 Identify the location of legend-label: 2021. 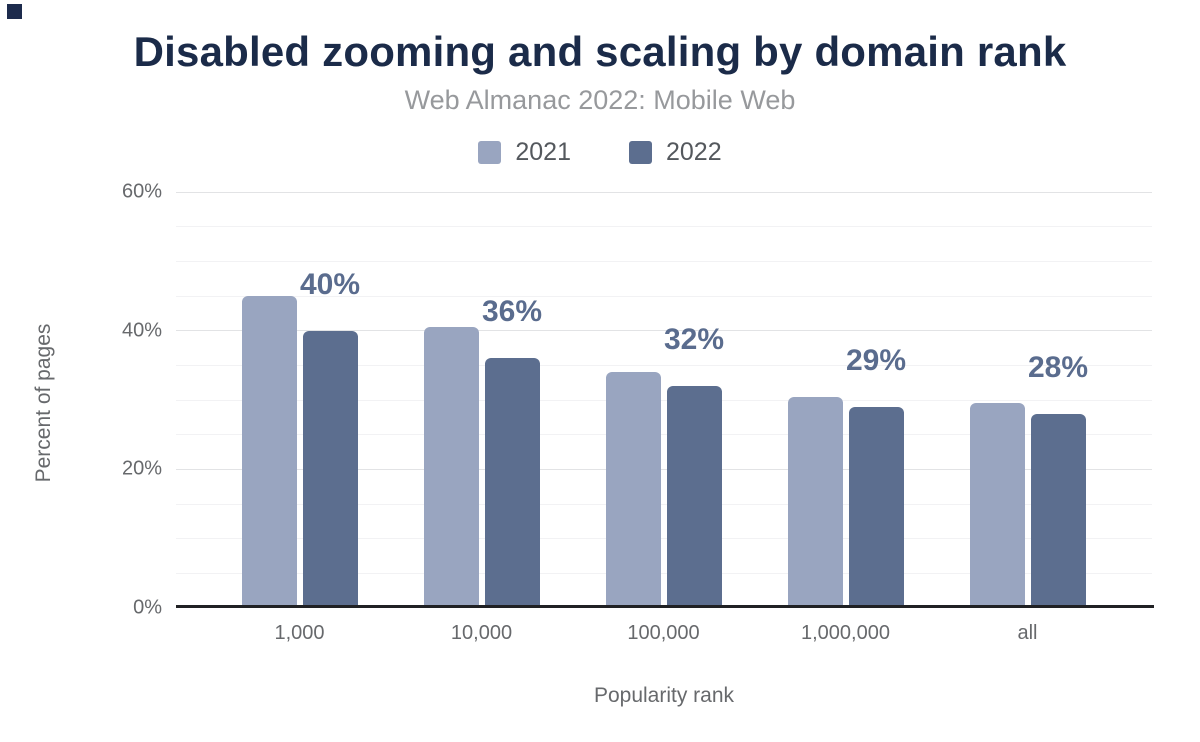
(543, 151).